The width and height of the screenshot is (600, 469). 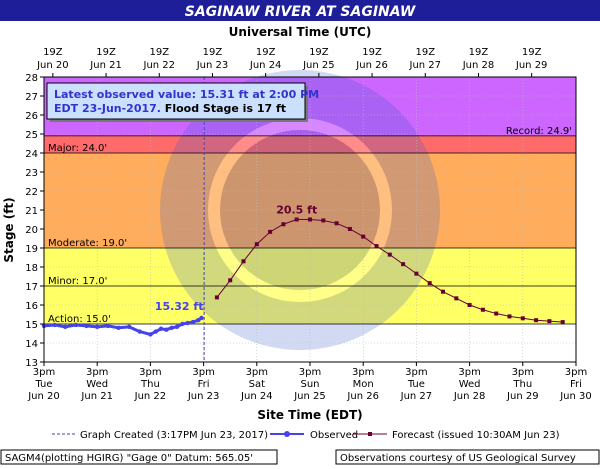 I want to click on x-tick-date: Jun 28, so click(x=469, y=396).